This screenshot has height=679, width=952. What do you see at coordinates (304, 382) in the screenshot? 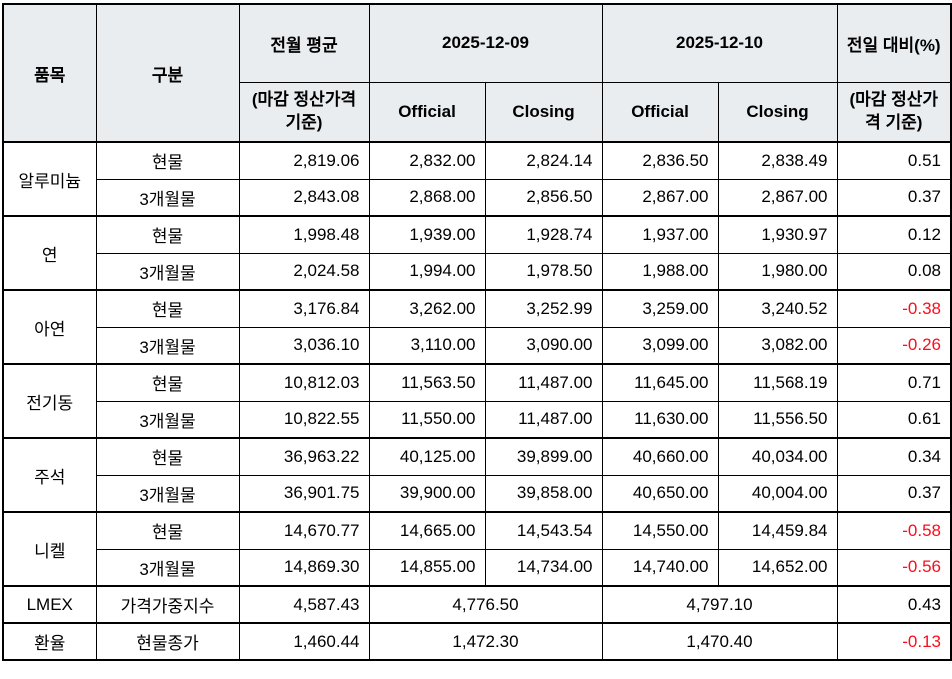
I see `cell-prev-avg: 10,812.03` at bounding box center [304, 382].